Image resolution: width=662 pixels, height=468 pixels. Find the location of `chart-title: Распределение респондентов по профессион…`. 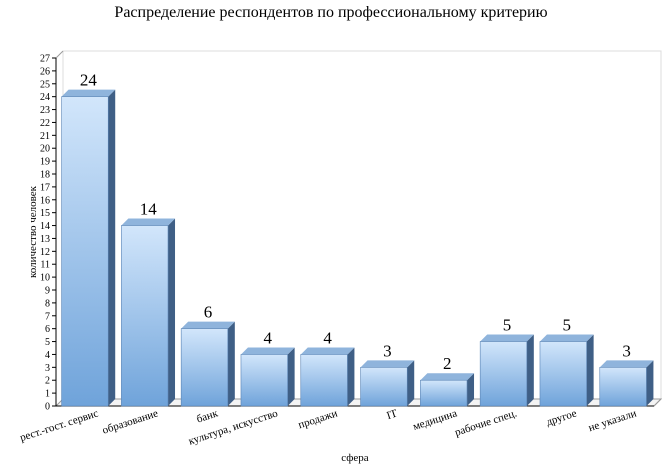

chart-title: Распределение респондентов по профессион… is located at coordinates (331, 12).